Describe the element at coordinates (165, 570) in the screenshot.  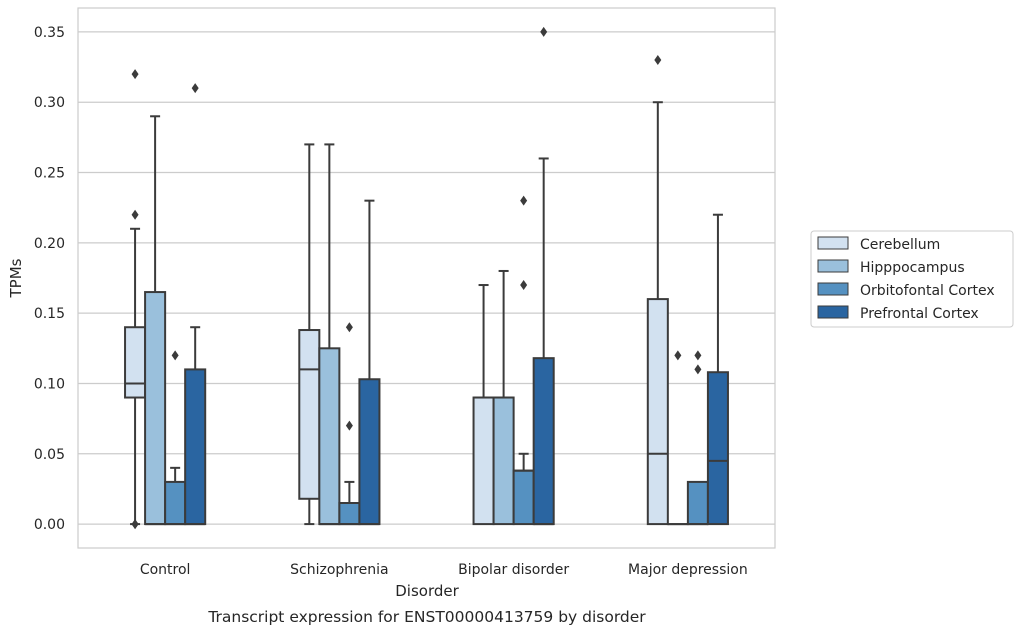
I see `x-tick-label: Control` at that location.